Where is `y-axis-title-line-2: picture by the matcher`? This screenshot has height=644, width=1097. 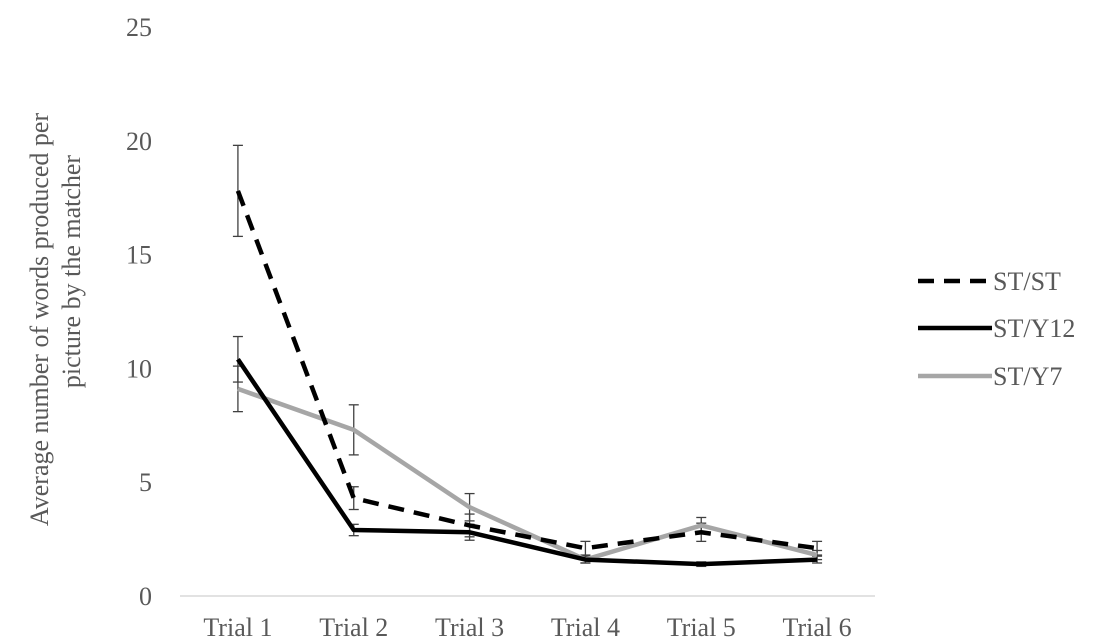
y-axis-title-line-2: picture by the matcher is located at coordinates (71, 272).